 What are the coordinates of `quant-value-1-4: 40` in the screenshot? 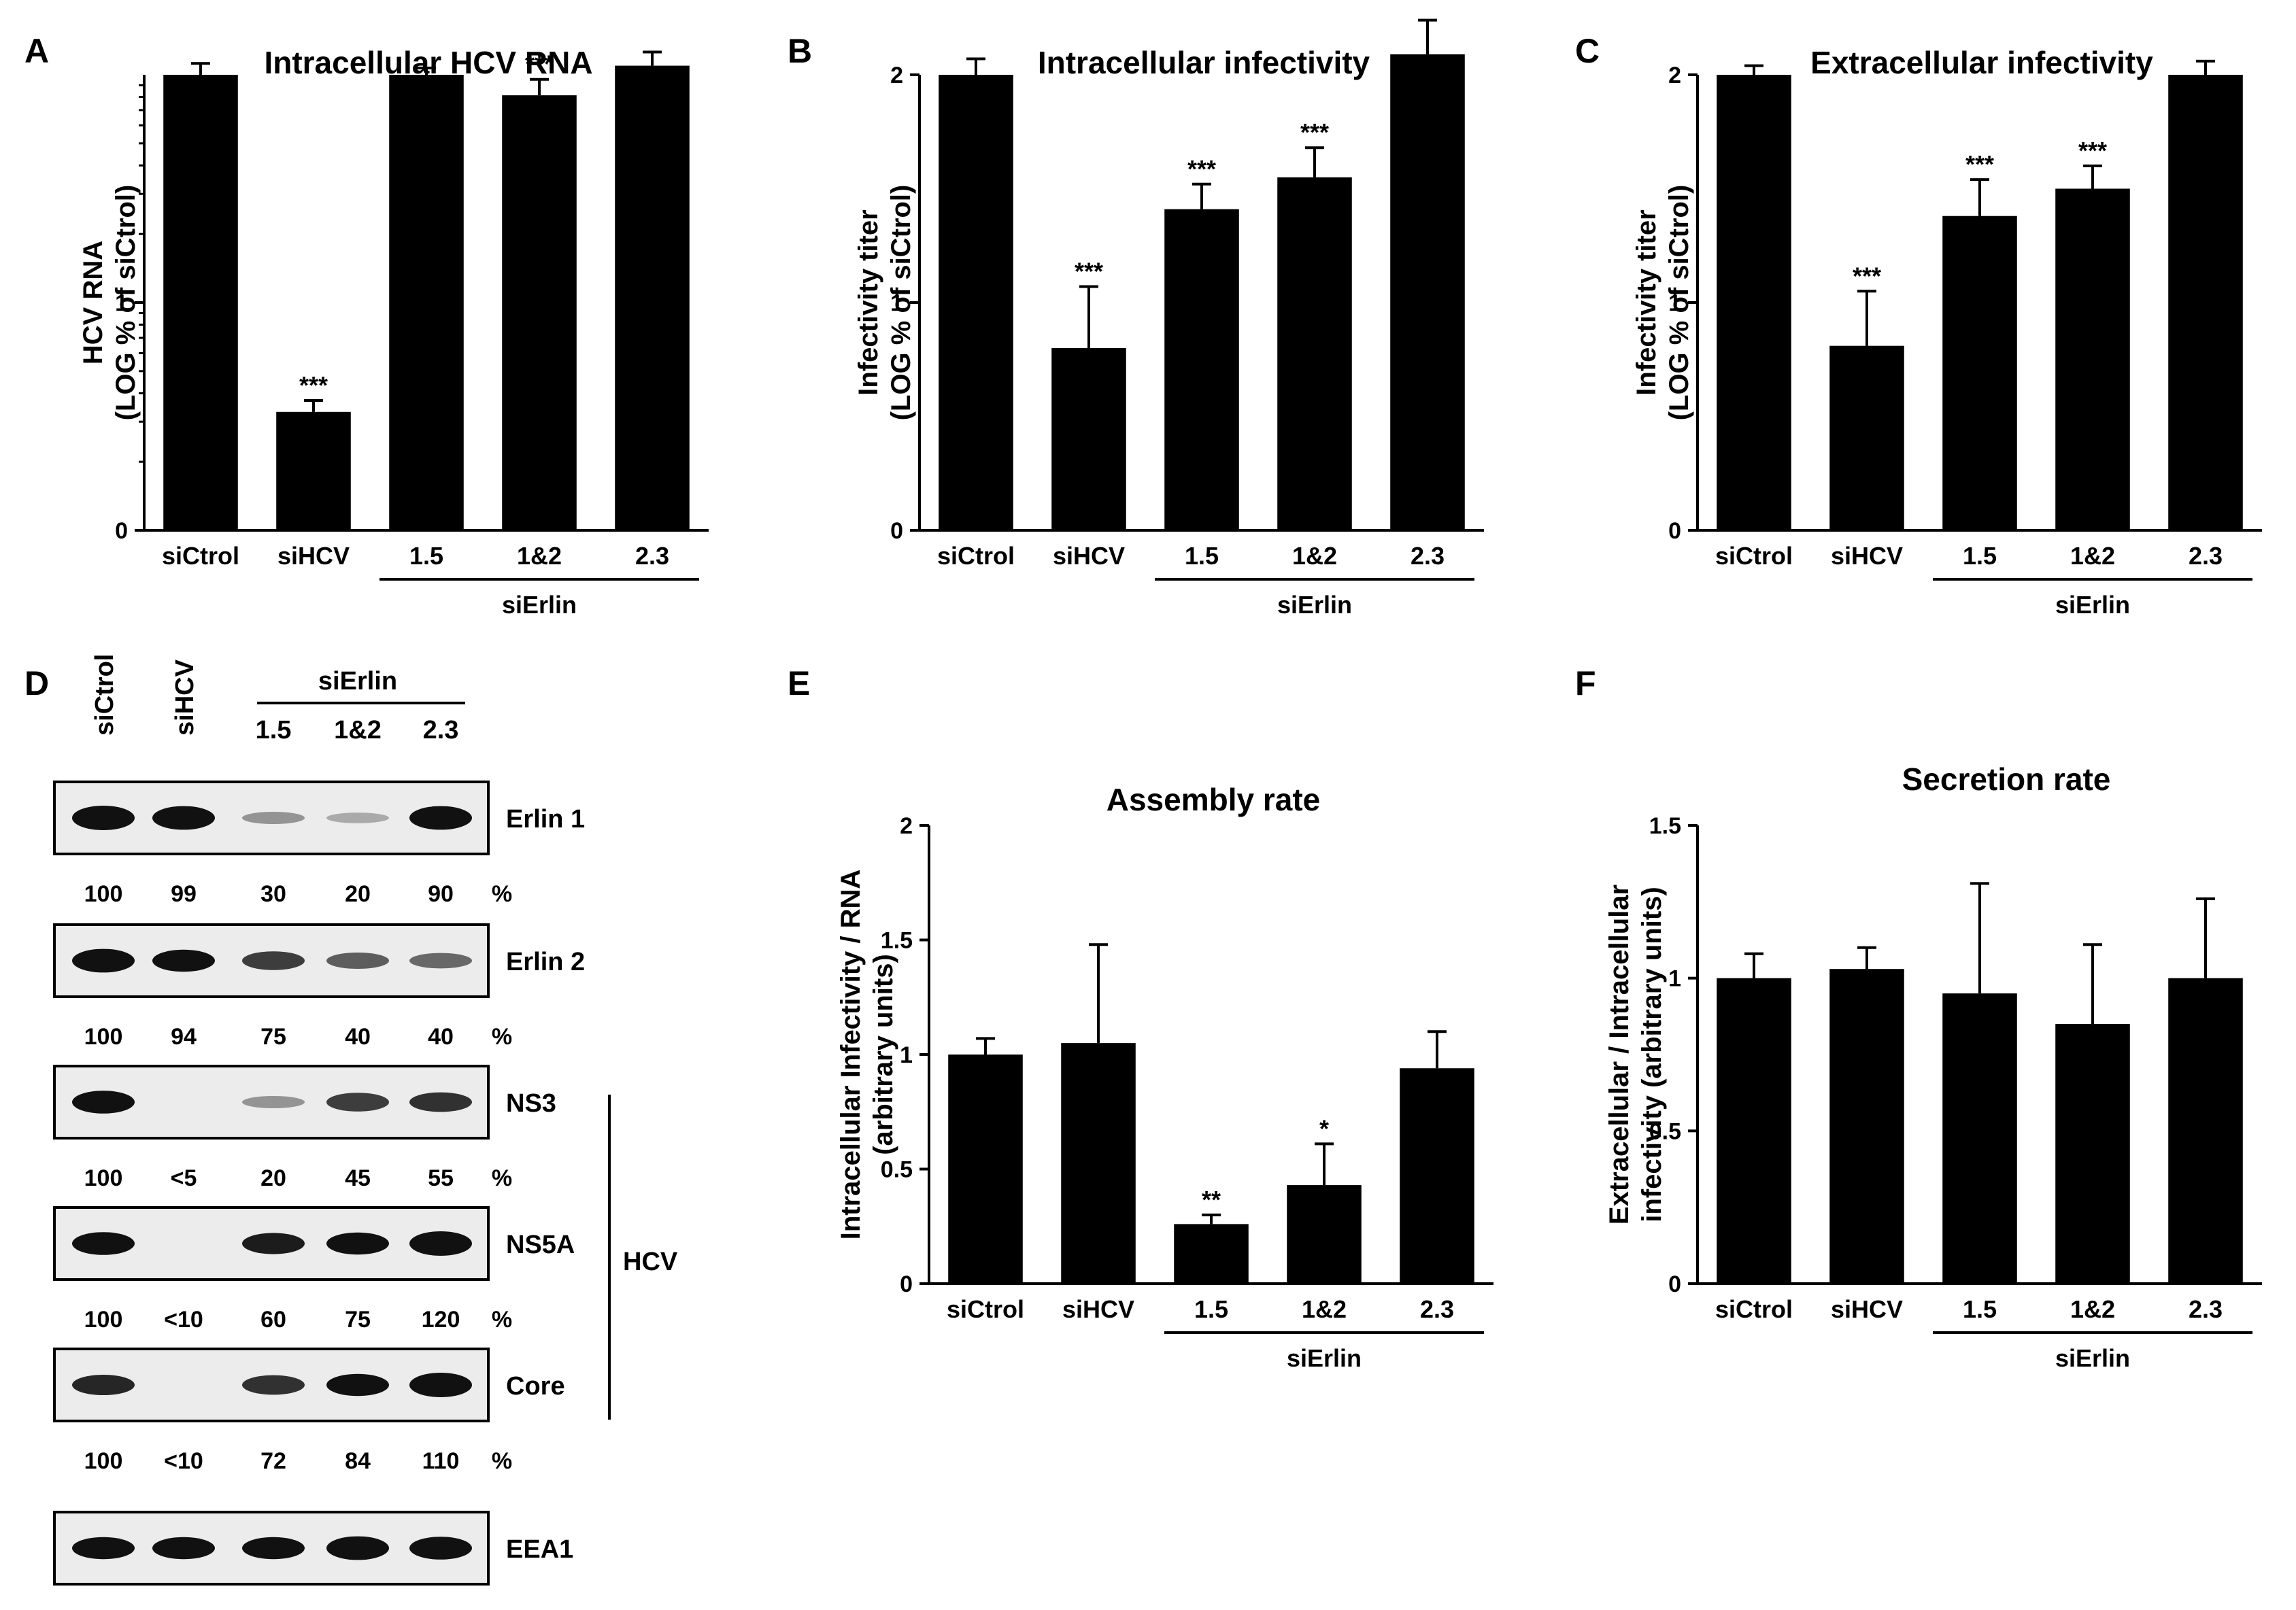 It's located at (441, 1037).